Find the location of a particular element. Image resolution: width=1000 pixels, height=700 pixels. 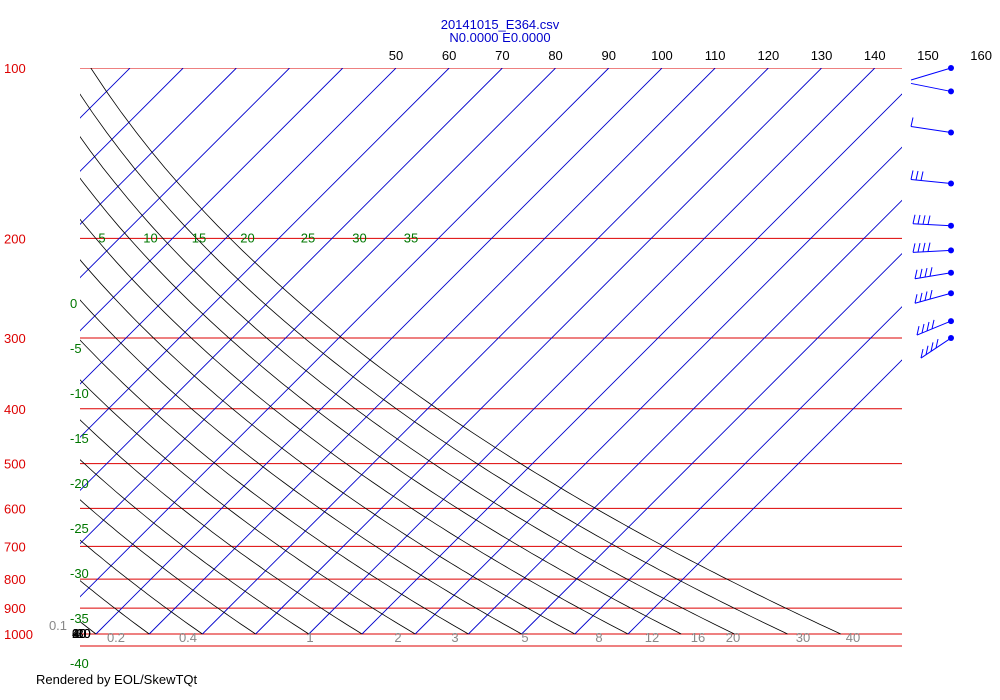

dry-adiabat-label: 20 is located at coordinates (79, 633).